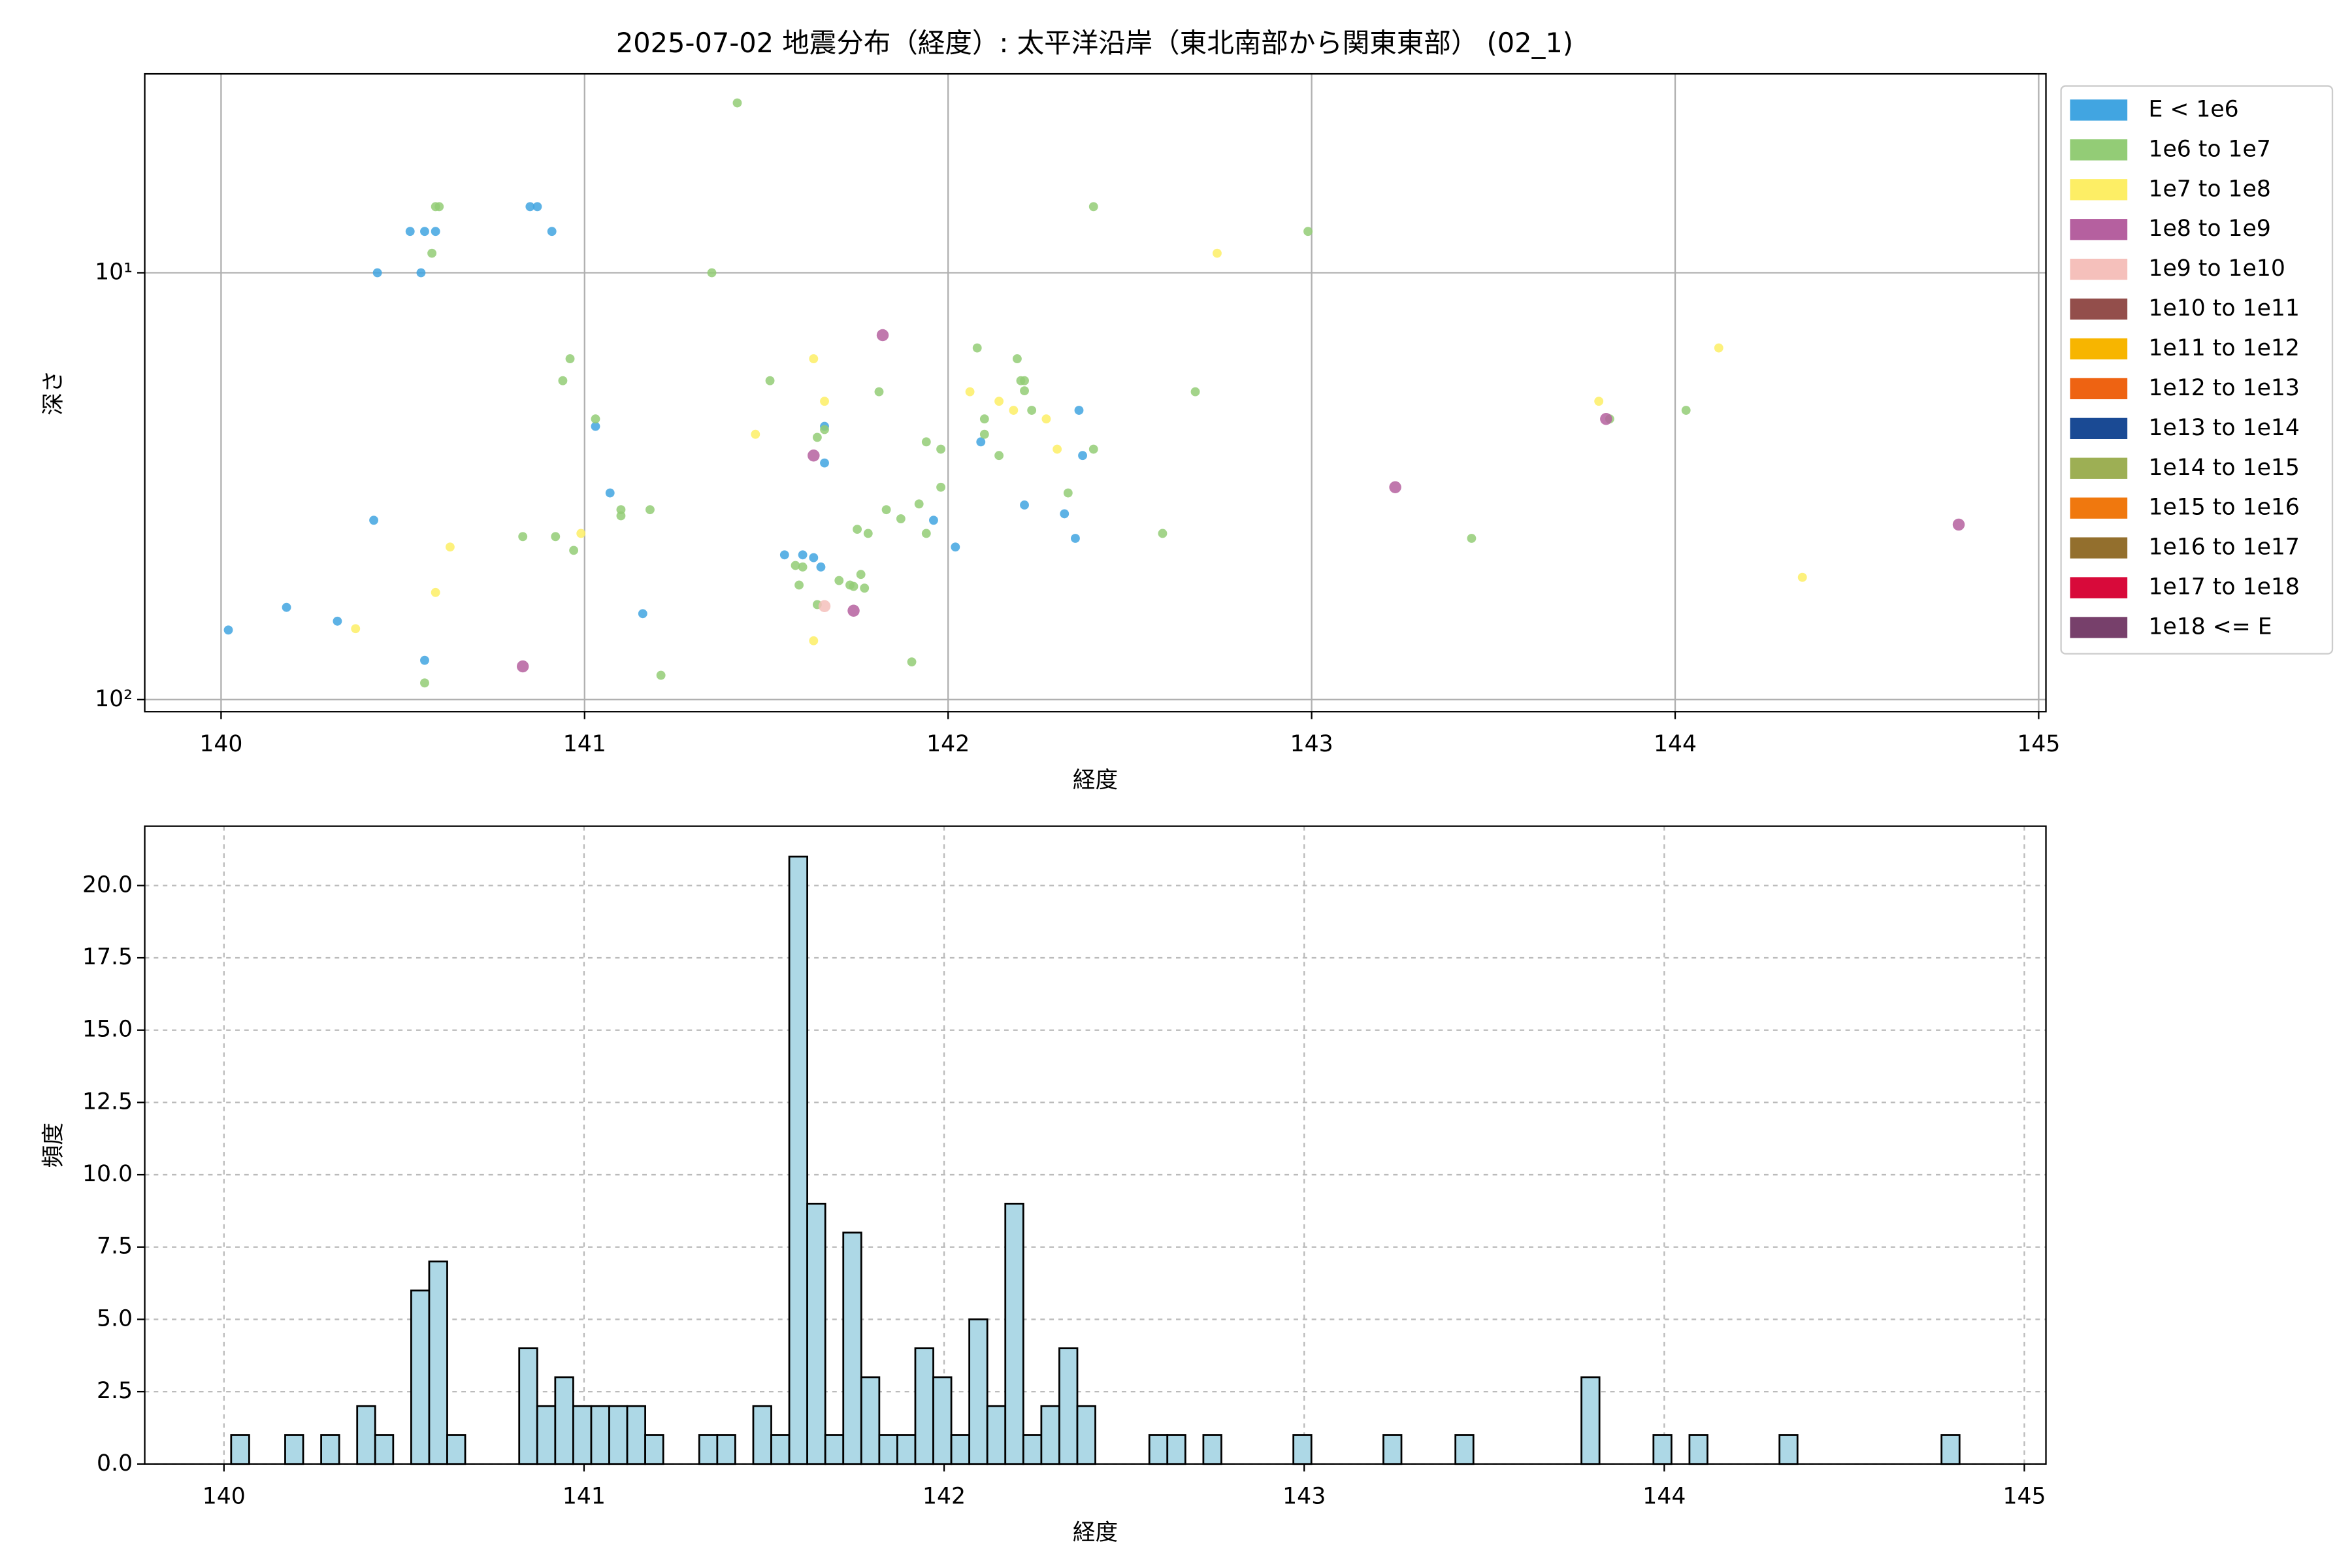 Image resolution: width=2352 pixels, height=1568 pixels. I want to click on y-tick-label: 7.5, so click(115, 1246).